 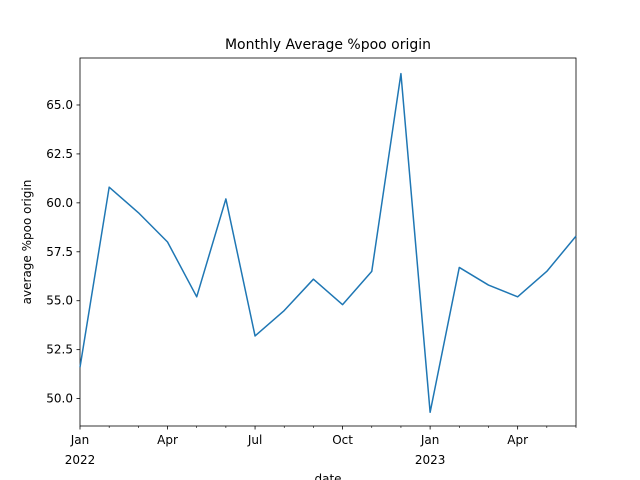 I want to click on x-tick-year-label: 2022, so click(x=80, y=460).